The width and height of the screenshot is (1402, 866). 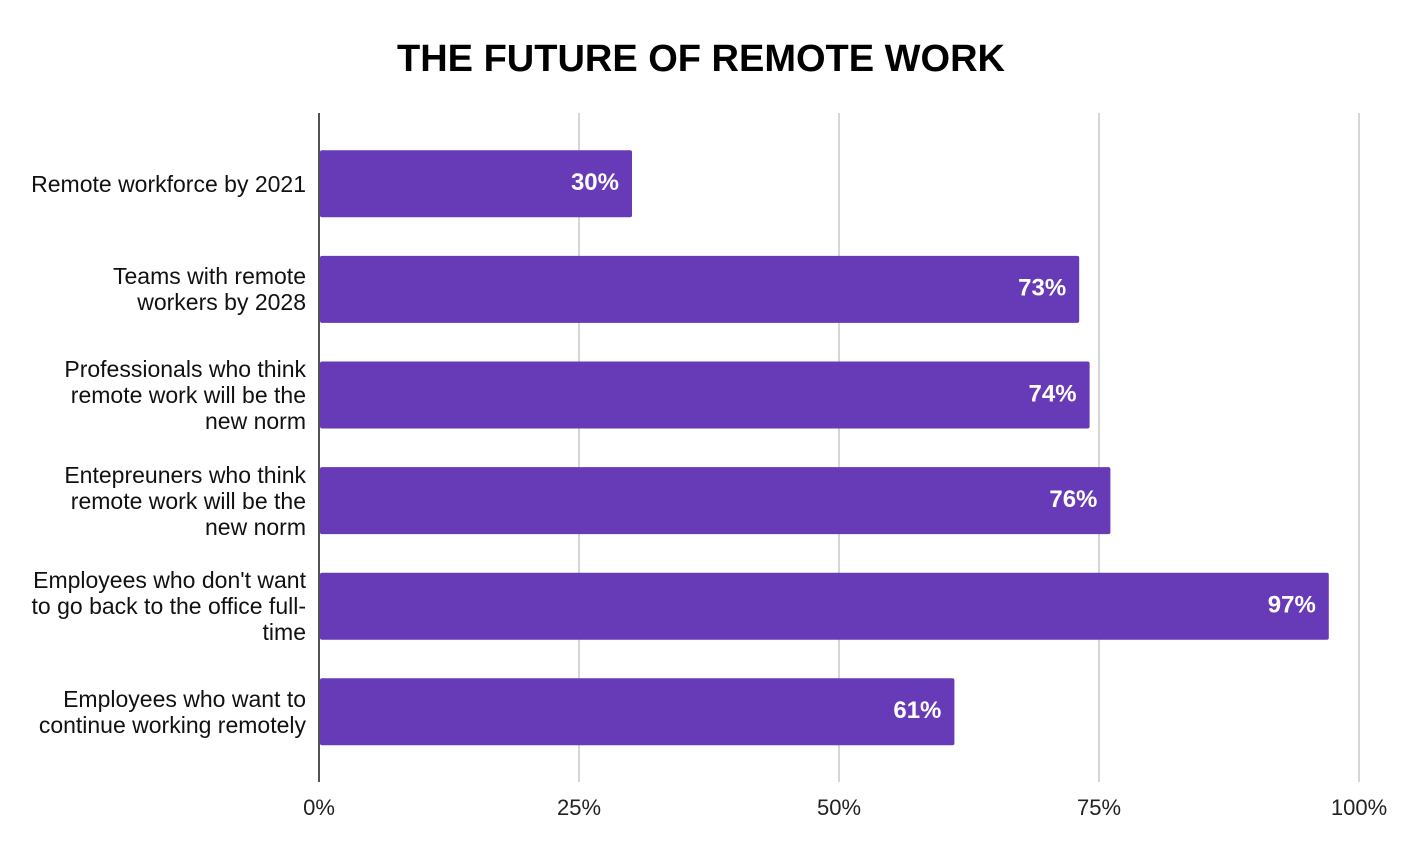 I want to click on value-label: 30%, so click(x=595, y=182).